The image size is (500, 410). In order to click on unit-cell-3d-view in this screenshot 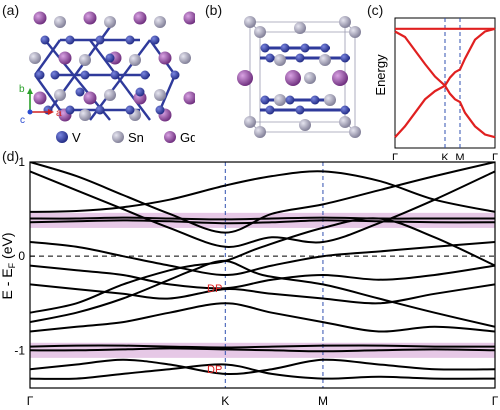, I will do `click(299, 77)`.